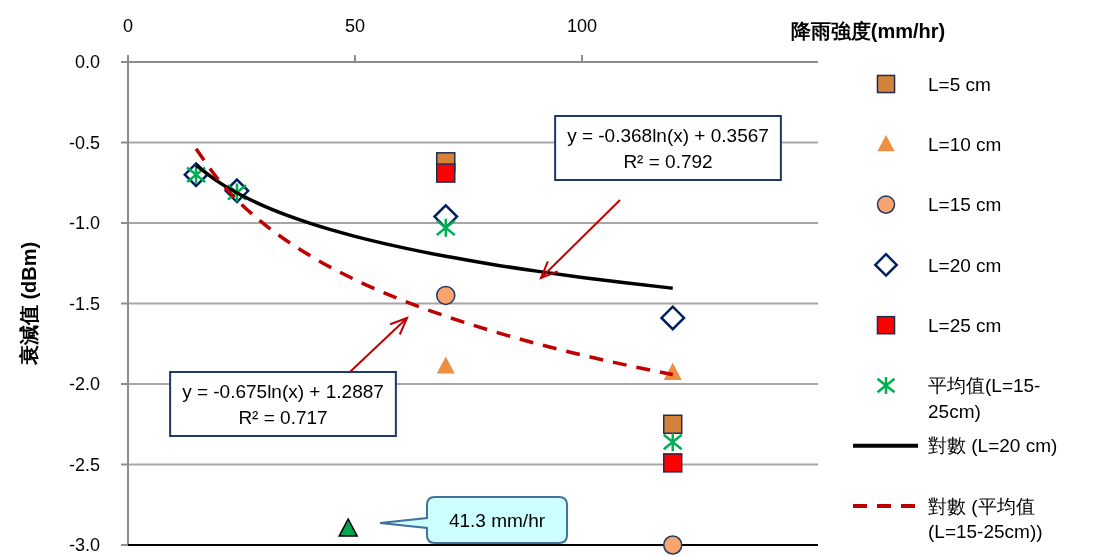 The image size is (1105, 557). Describe the element at coordinates (497, 520) in the screenshot. I see `annotation: 41.3 mm/hr` at that location.